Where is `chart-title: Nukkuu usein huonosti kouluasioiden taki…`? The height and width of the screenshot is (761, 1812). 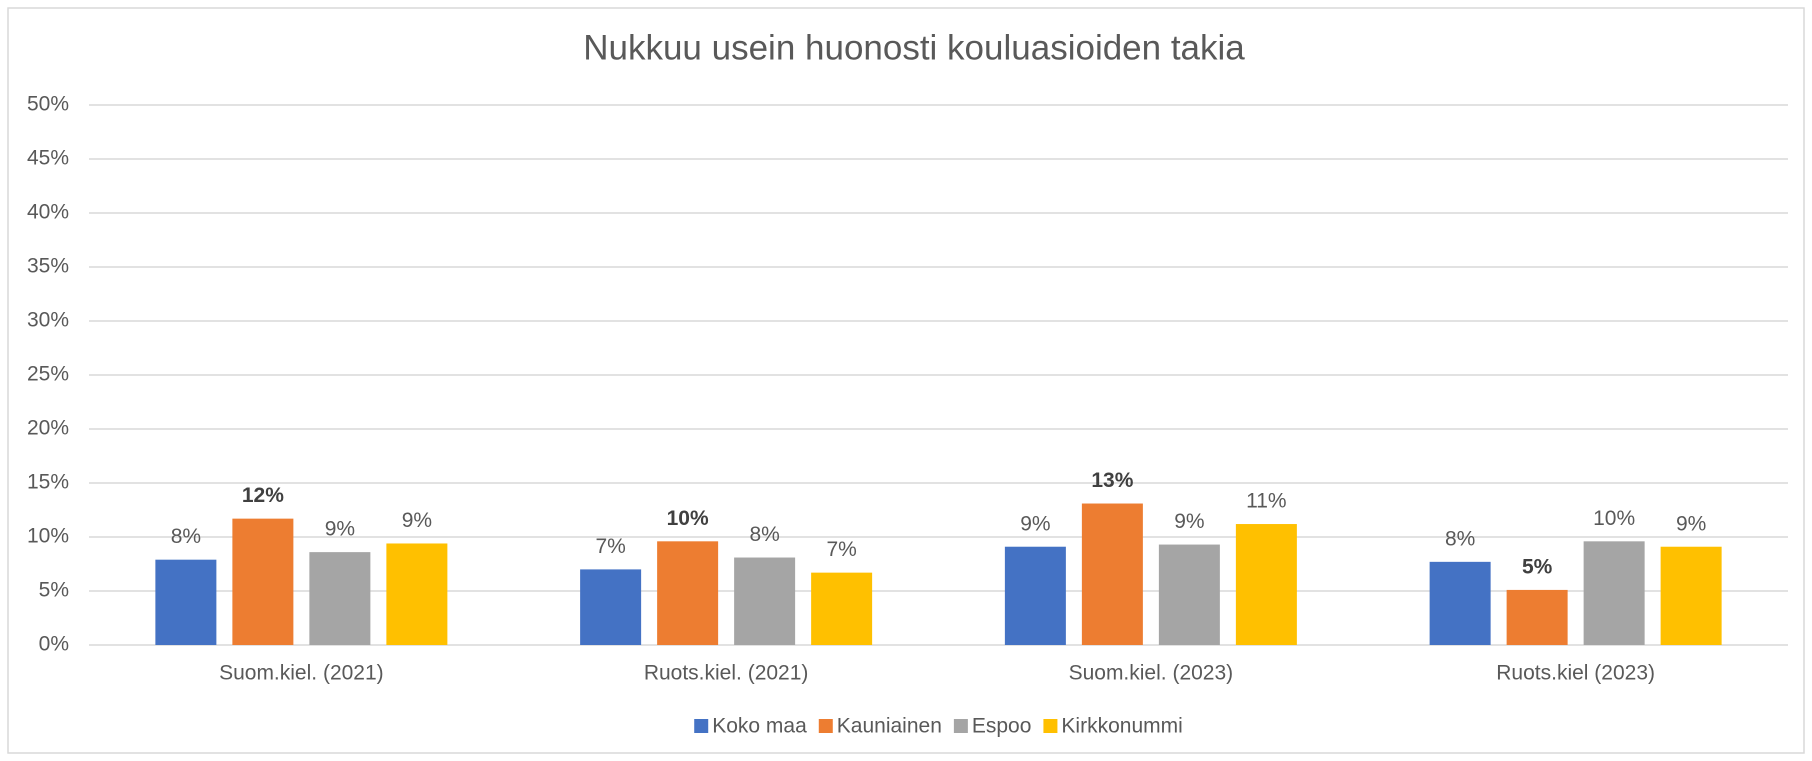
chart-title: Nukkuu usein huonosti kouluasioiden taki… is located at coordinates (914, 47).